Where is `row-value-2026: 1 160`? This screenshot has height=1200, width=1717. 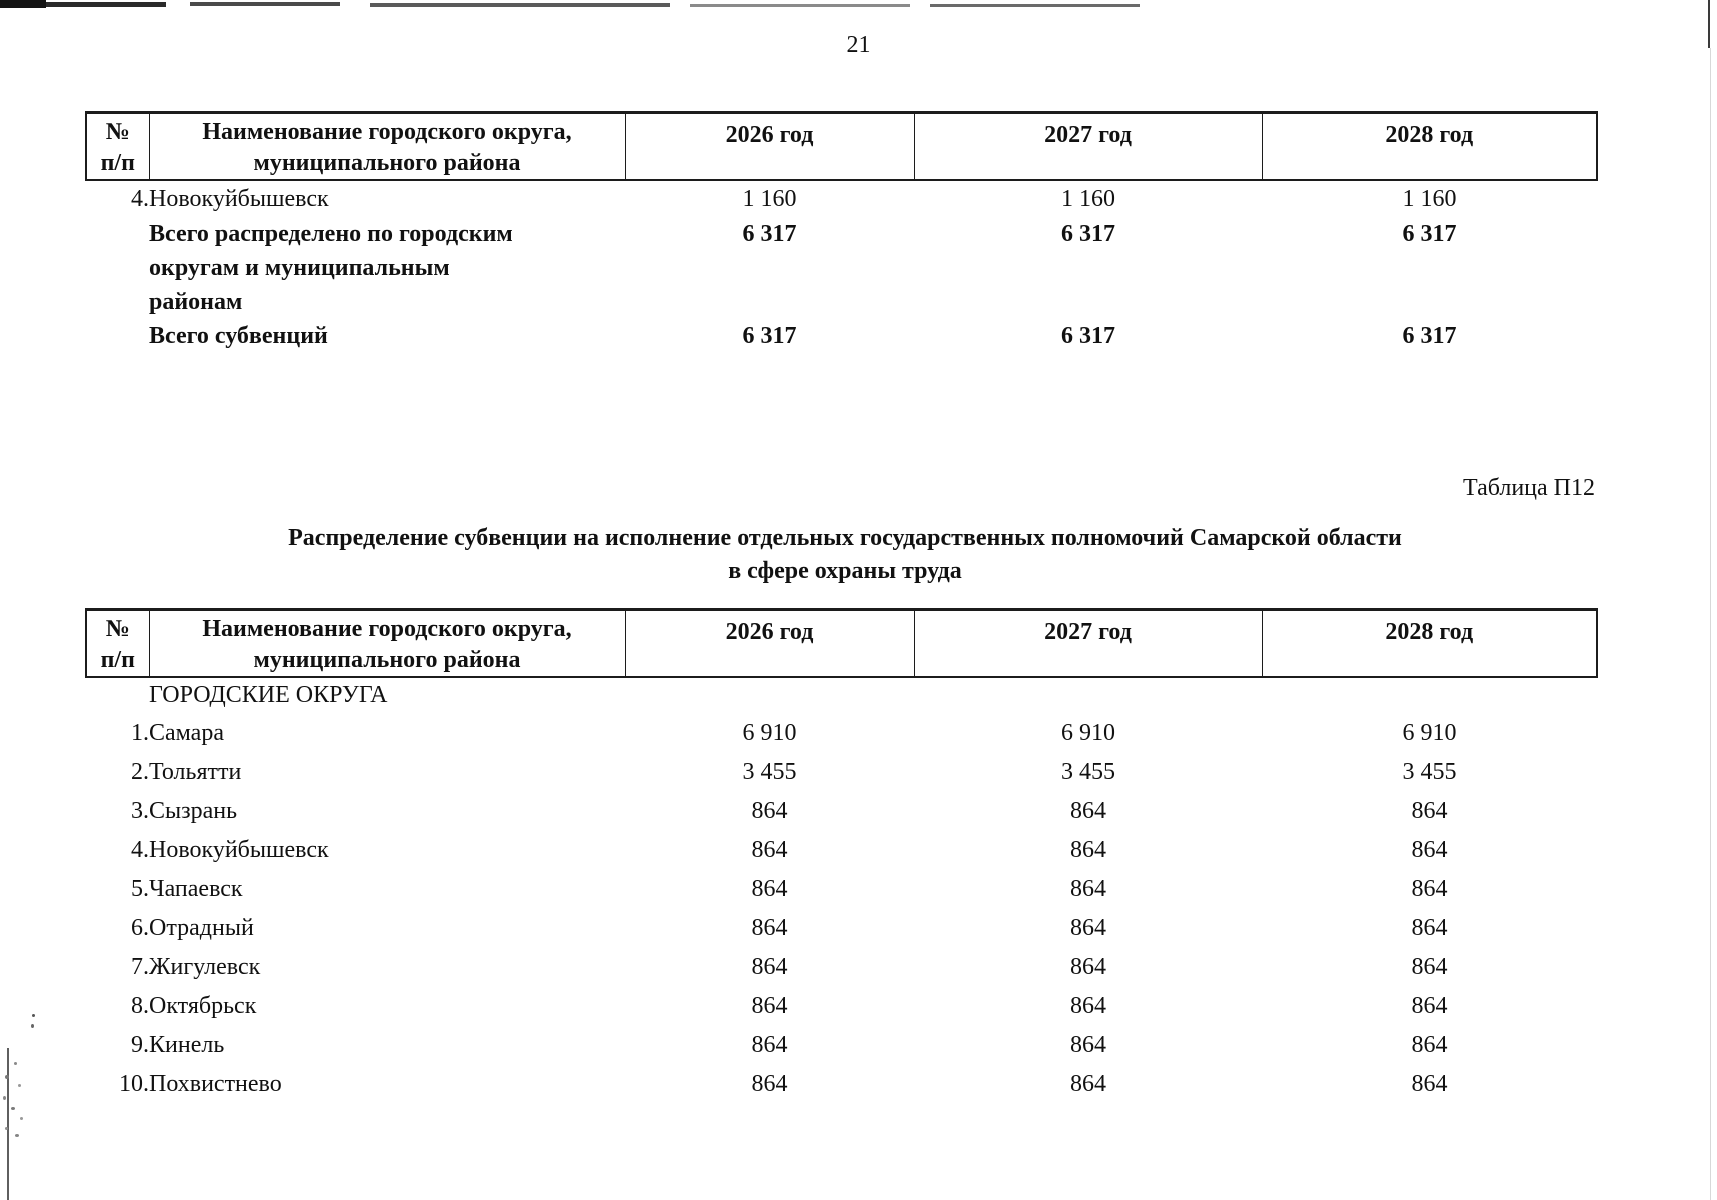
row-value-2026: 1 160 is located at coordinates (769, 199).